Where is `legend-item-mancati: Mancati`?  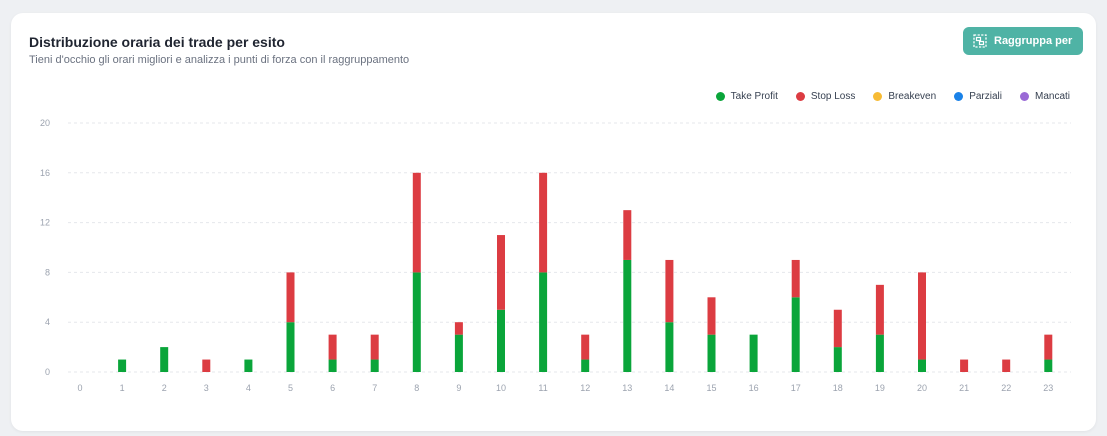
legend-item-mancati: Mancati is located at coordinates (1044, 96).